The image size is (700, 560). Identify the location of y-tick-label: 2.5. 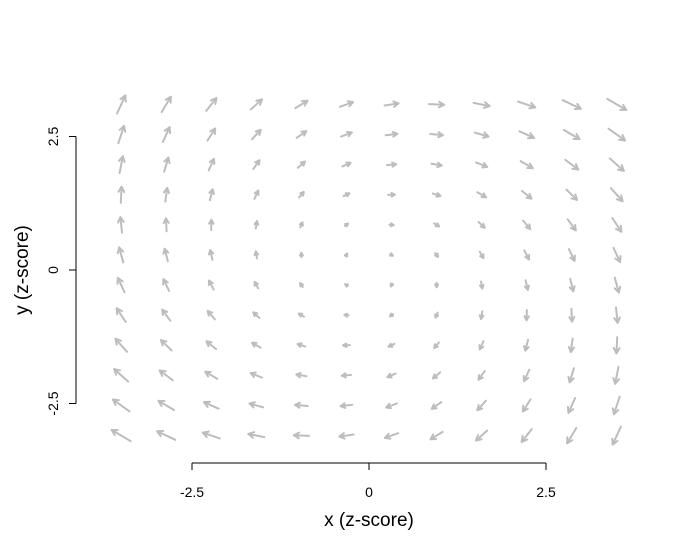
(53, 137).